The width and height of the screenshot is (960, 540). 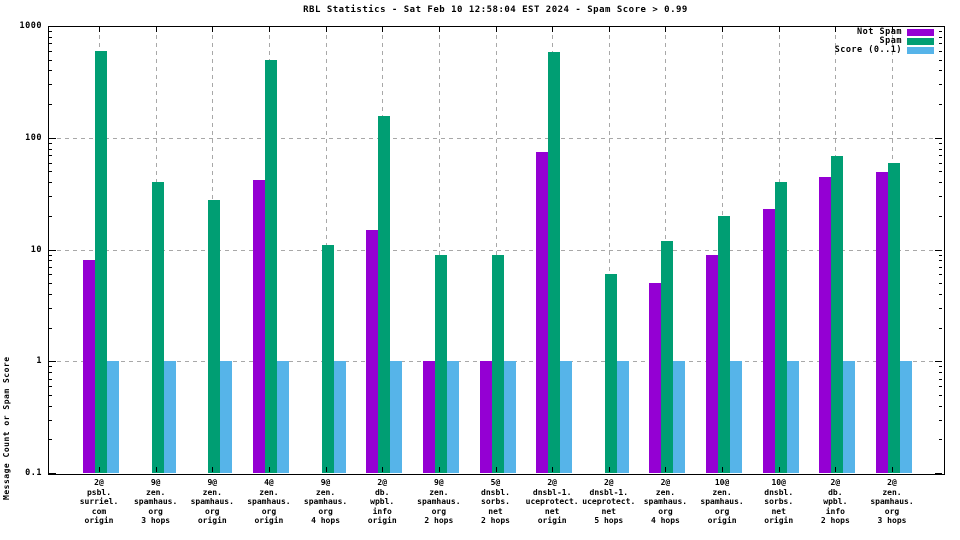 What do you see at coordinates (99, 501) in the screenshot?
I see `x-category-line: surriel.` at bounding box center [99, 501].